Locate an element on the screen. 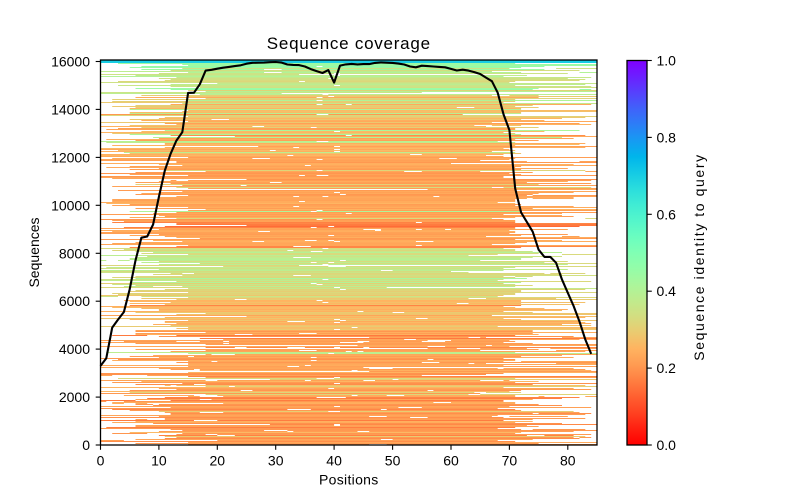 Image resolution: width=800 pixels, height=500 pixels. svg-text: 10000 is located at coordinates (70, 205).